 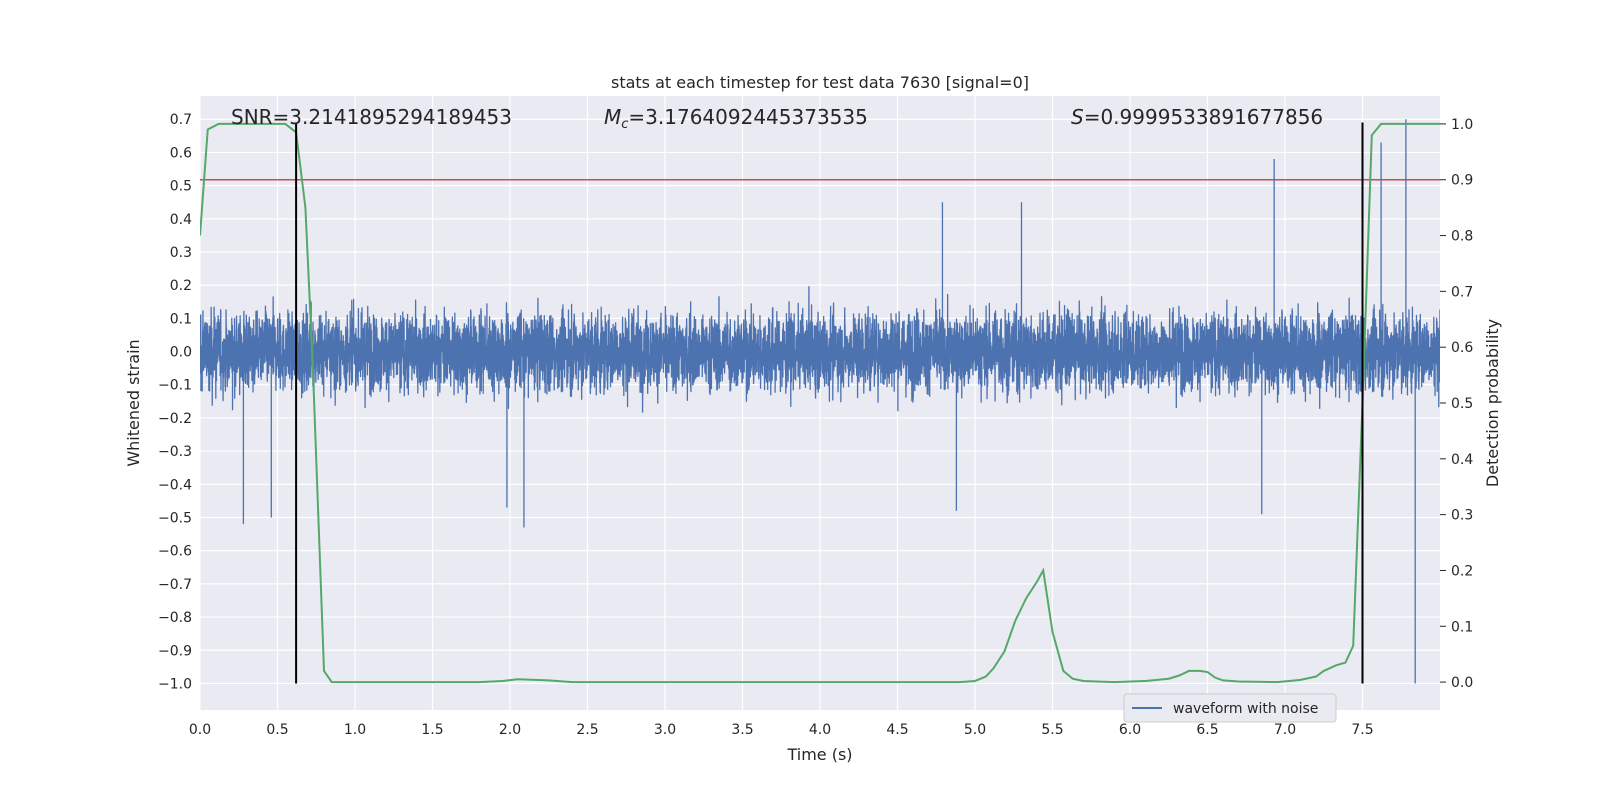 I want to click on y-axis-label: Whitened strain, so click(x=133, y=402).